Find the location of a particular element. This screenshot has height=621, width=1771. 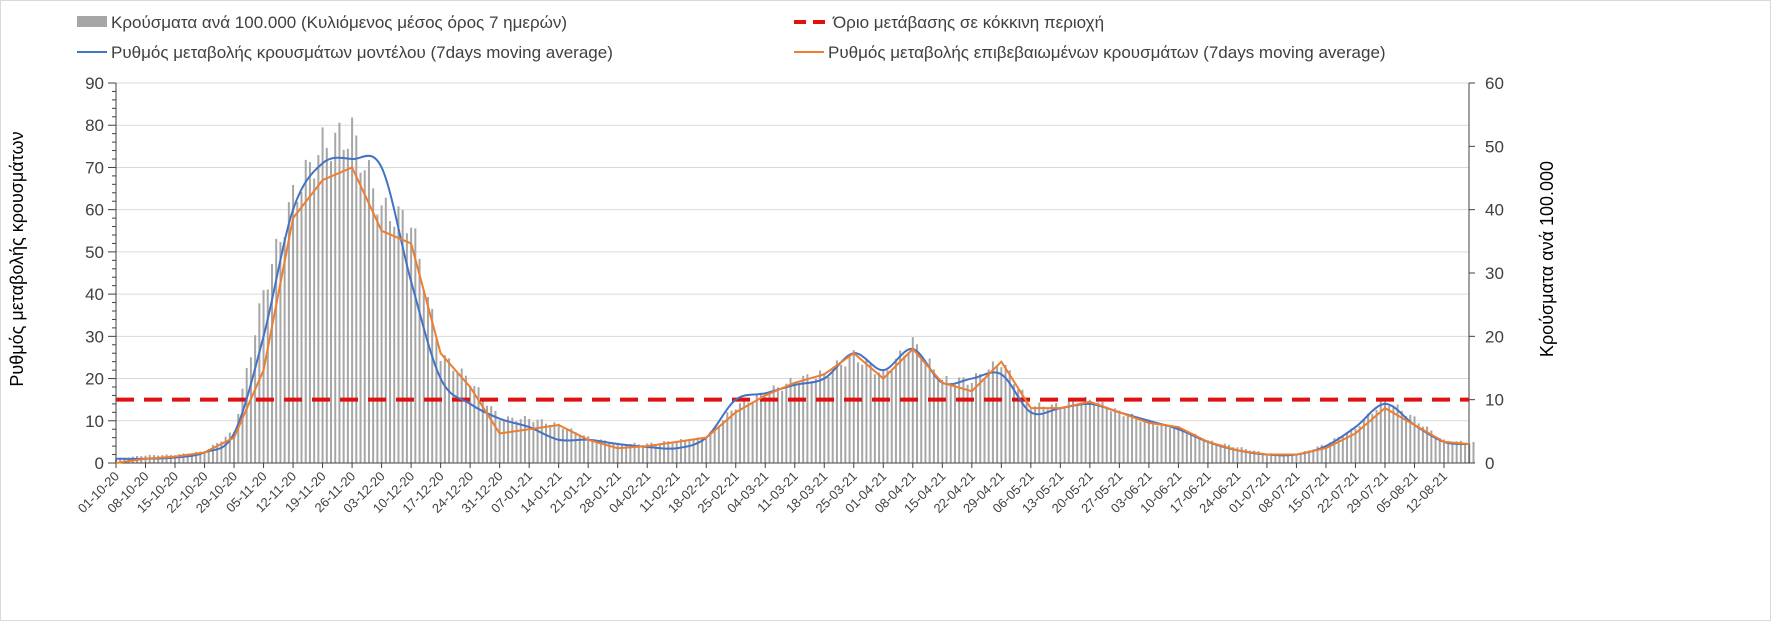

right-y-ticks: 0 10 20 30 40 50 60 is located at coordinates (1494, 273).